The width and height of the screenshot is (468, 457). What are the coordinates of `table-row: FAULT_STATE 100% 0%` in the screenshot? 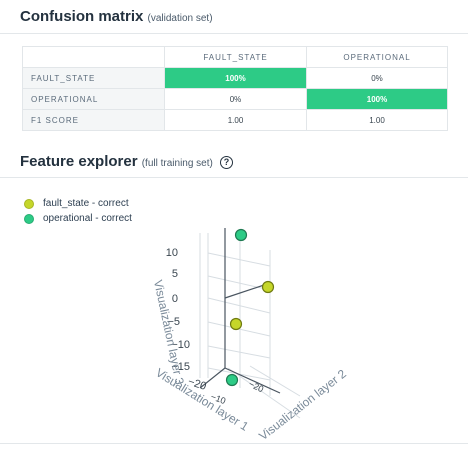 It's located at (235, 78).